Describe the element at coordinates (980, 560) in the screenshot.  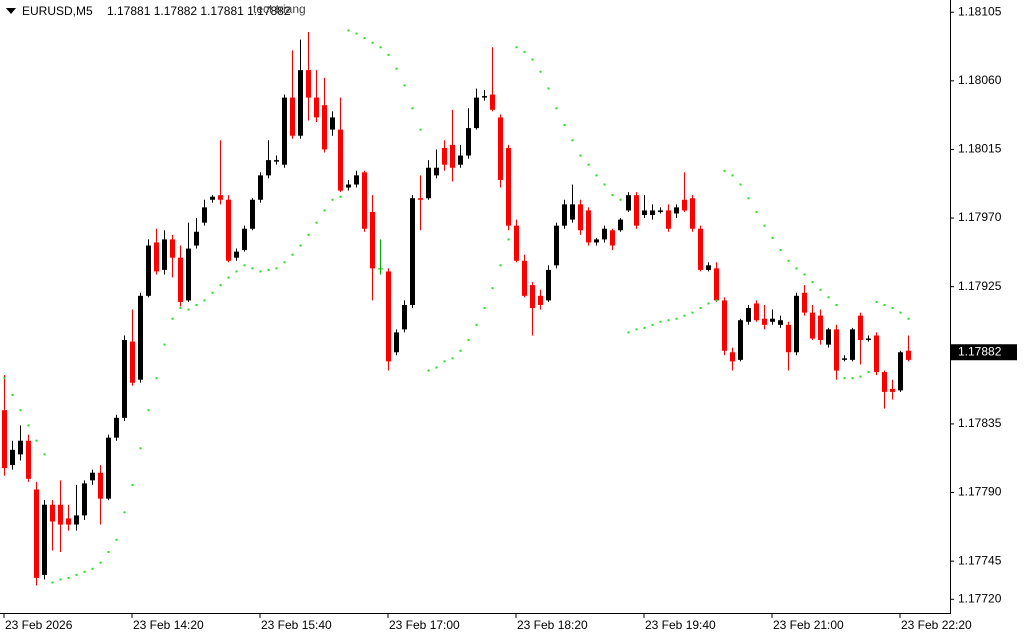
I see `y-tick-label: 1.17745` at that location.